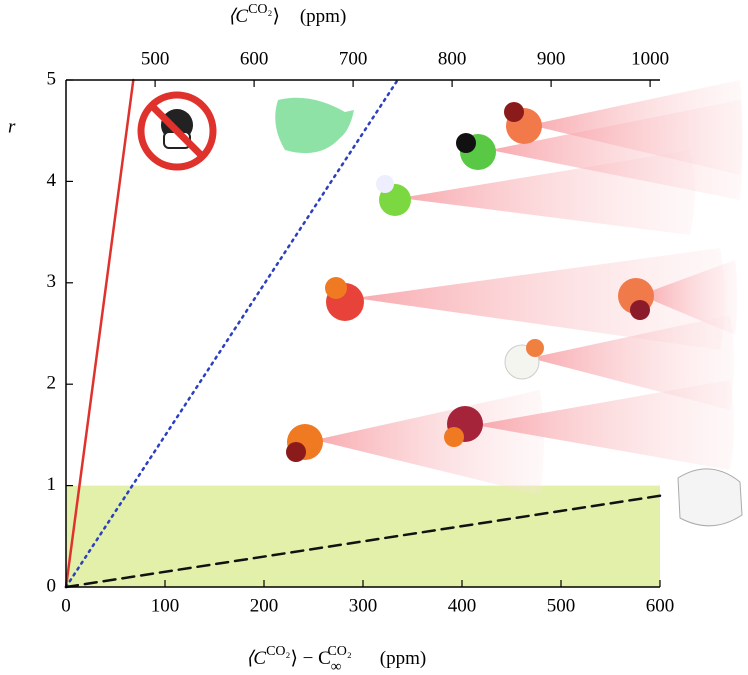  What do you see at coordinates (660, 605) in the screenshot?
I see `x-tick-label: 600` at bounding box center [660, 605].